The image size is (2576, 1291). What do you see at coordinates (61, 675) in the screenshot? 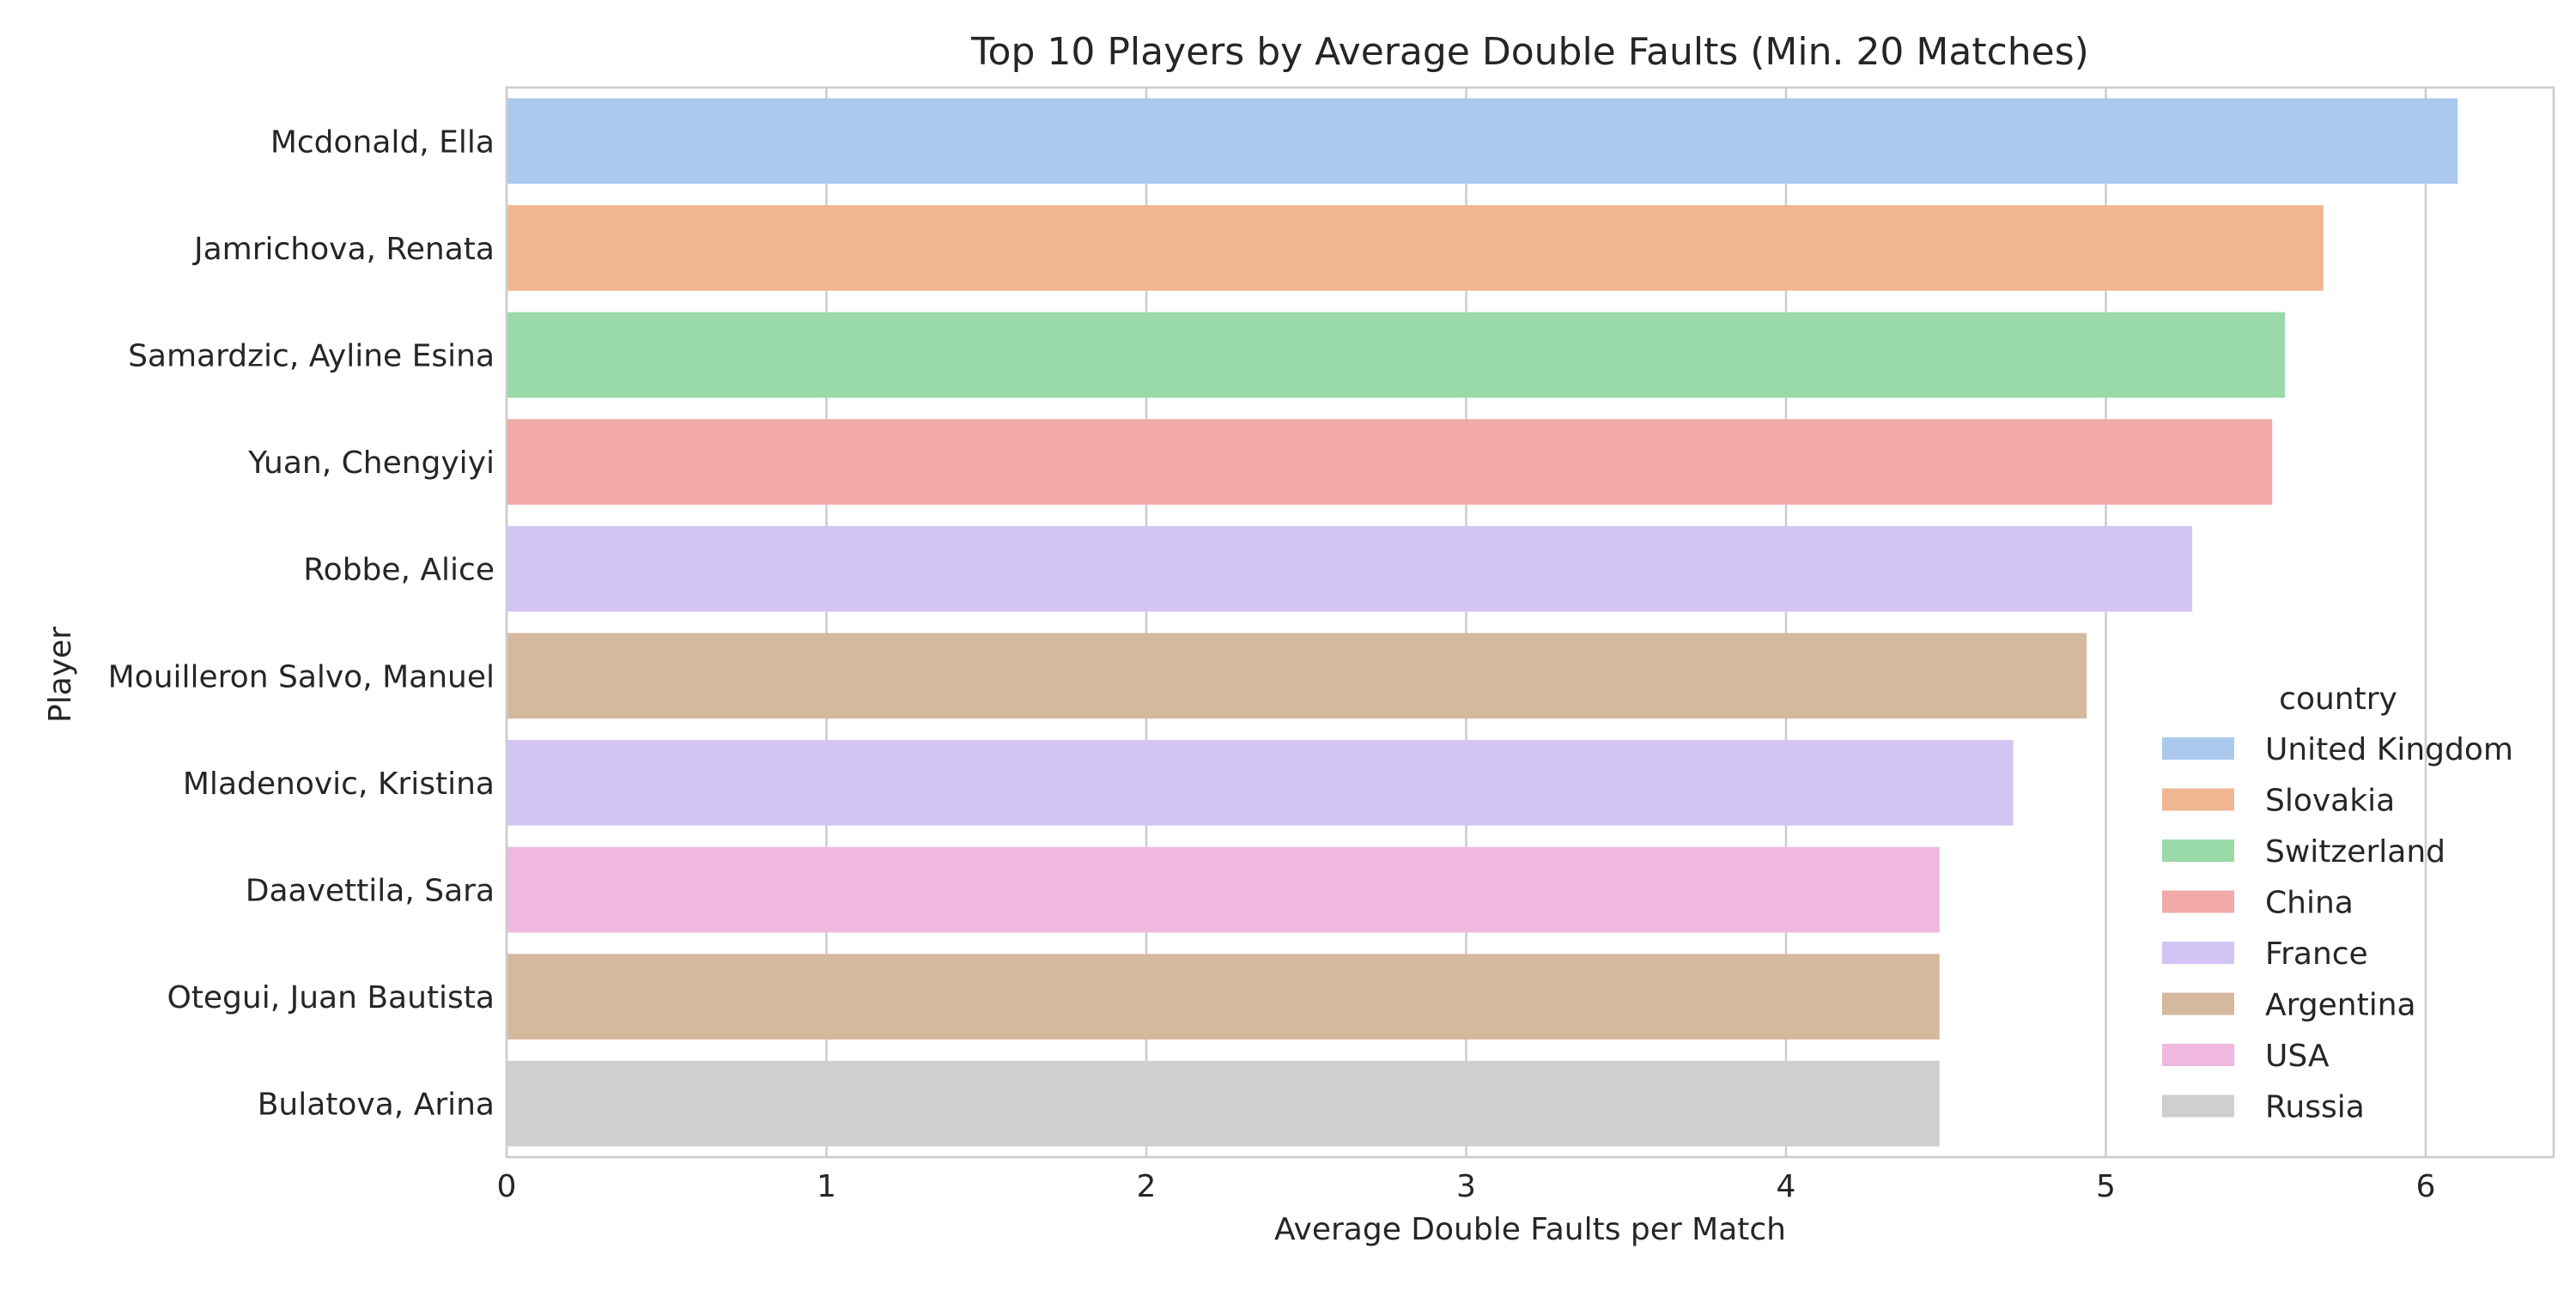
I see `y-axis-label: Player` at bounding box center [61, 675].